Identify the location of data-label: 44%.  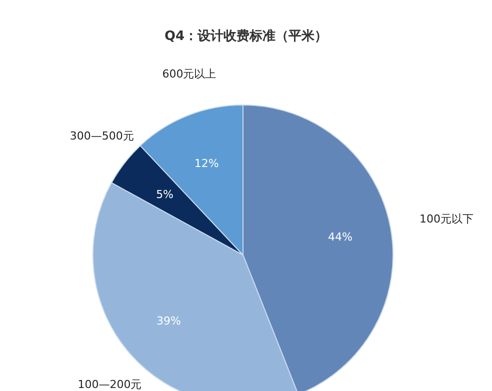
(340, 237).